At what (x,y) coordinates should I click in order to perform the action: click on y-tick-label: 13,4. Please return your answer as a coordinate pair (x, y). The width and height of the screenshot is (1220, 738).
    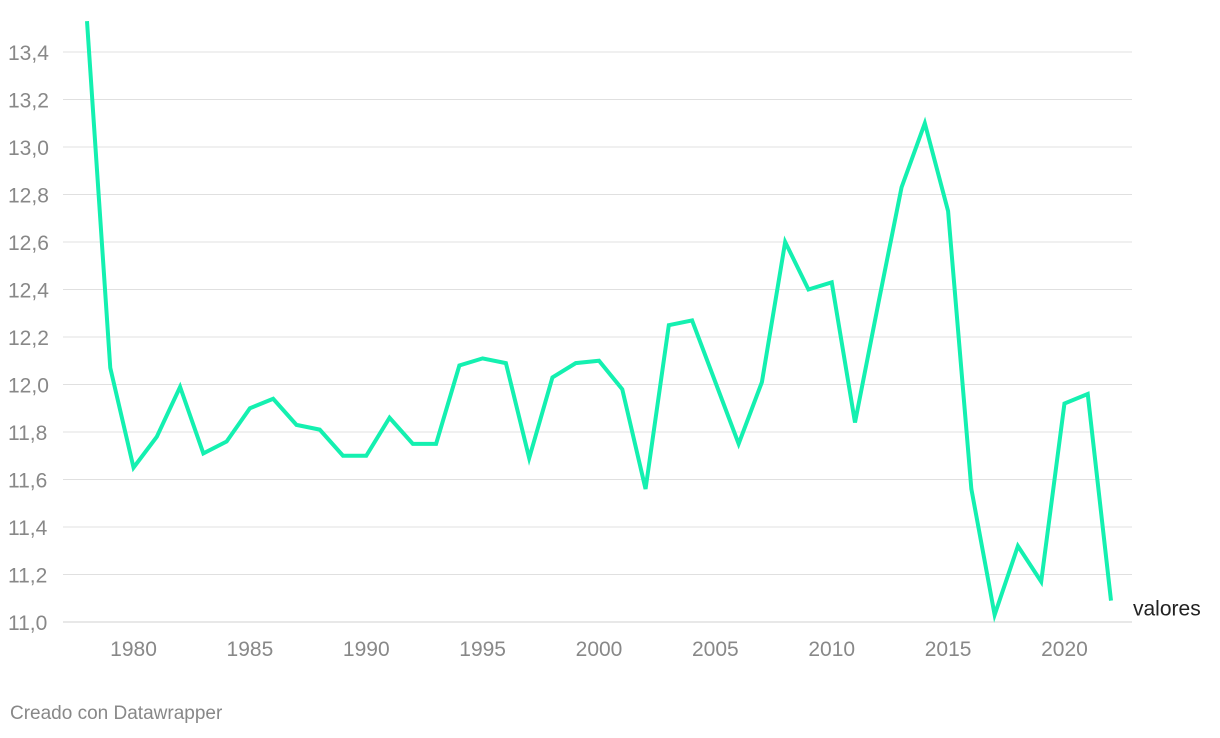
    Looking at the image, I should click on (28, 53).